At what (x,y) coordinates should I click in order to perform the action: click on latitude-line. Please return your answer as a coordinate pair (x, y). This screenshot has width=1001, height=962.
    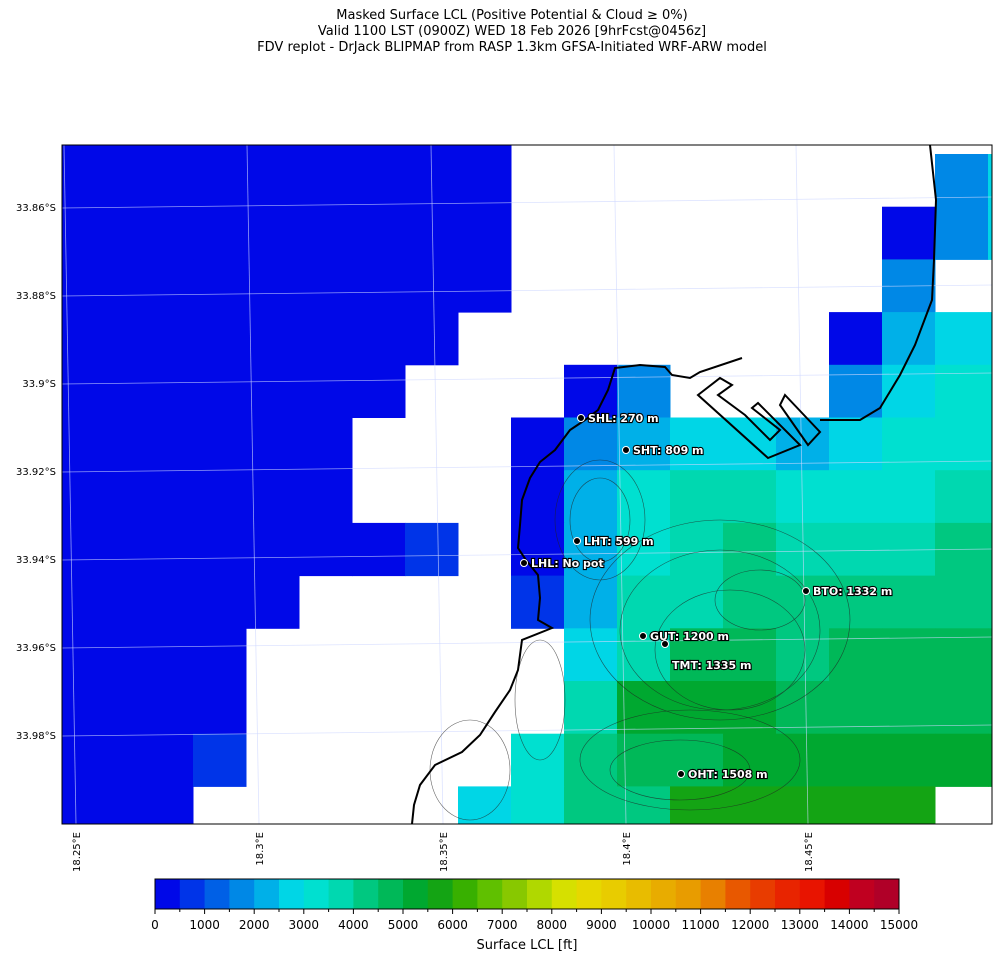
    Looking at the image, I should click on (527, 554).